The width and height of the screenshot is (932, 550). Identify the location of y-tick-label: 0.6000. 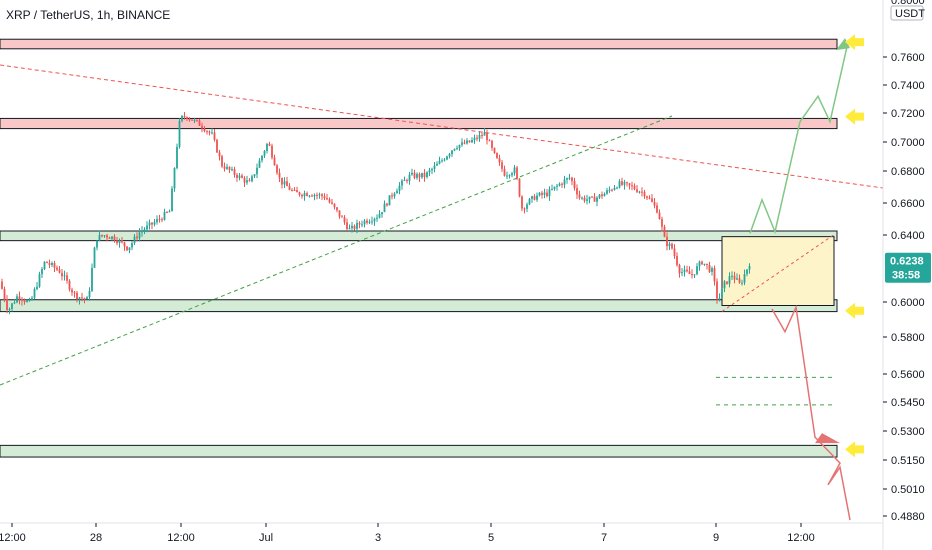
(908, 303).